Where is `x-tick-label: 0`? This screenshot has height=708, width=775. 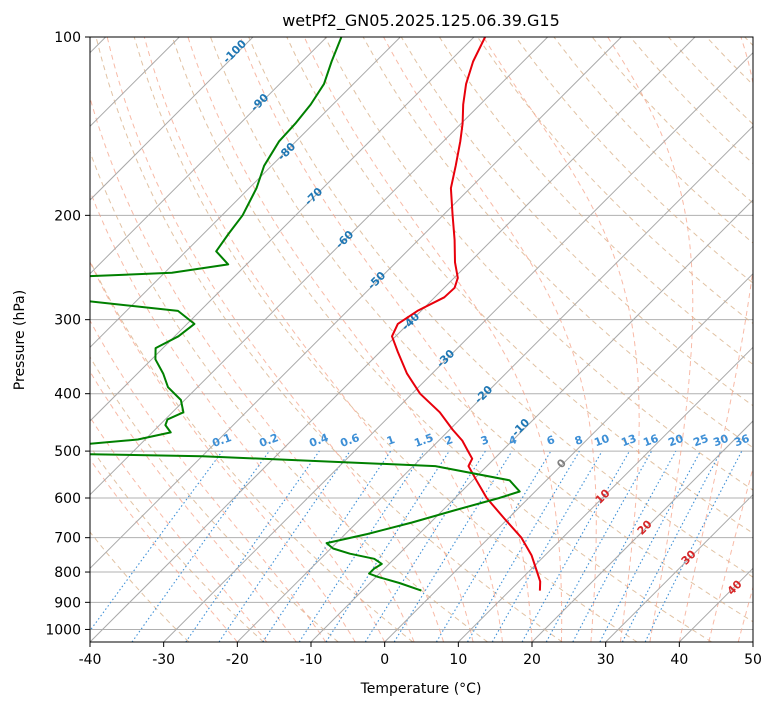
x-tick-label: 0 is located at coordinates (384, 660).